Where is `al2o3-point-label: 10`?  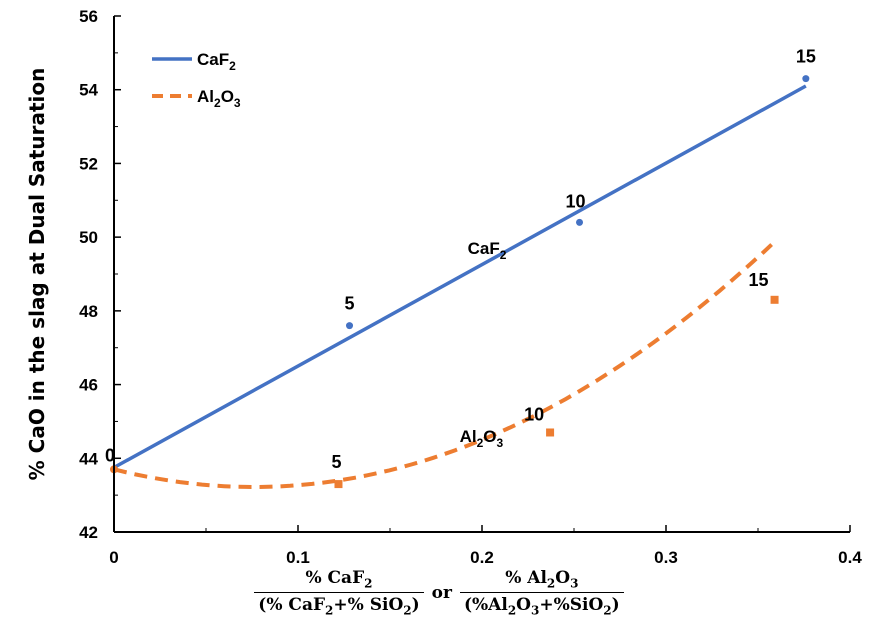
al2o3-point-label: 10 is located at coordinates (534, 414).